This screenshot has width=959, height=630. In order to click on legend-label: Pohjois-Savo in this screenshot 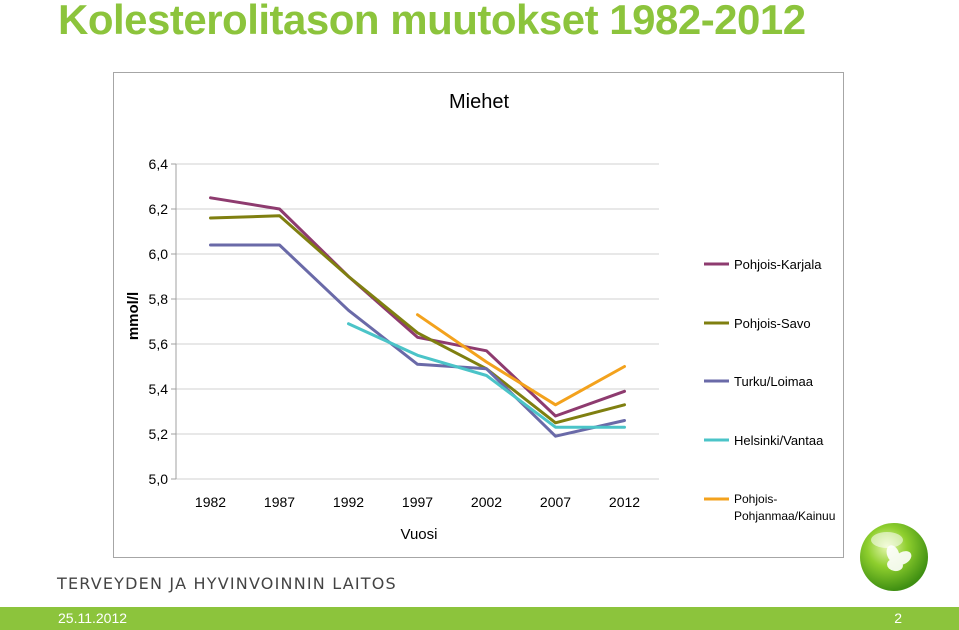, I will do `click(772, 323)`.